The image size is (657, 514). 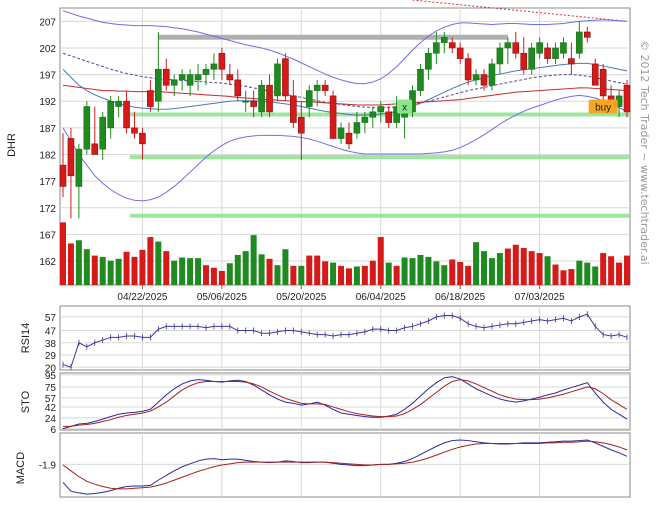 What do you see at coordinates (47, 22) in the screenshot?
I see `price-tick-label: 207` at bounding box center [47, 22].